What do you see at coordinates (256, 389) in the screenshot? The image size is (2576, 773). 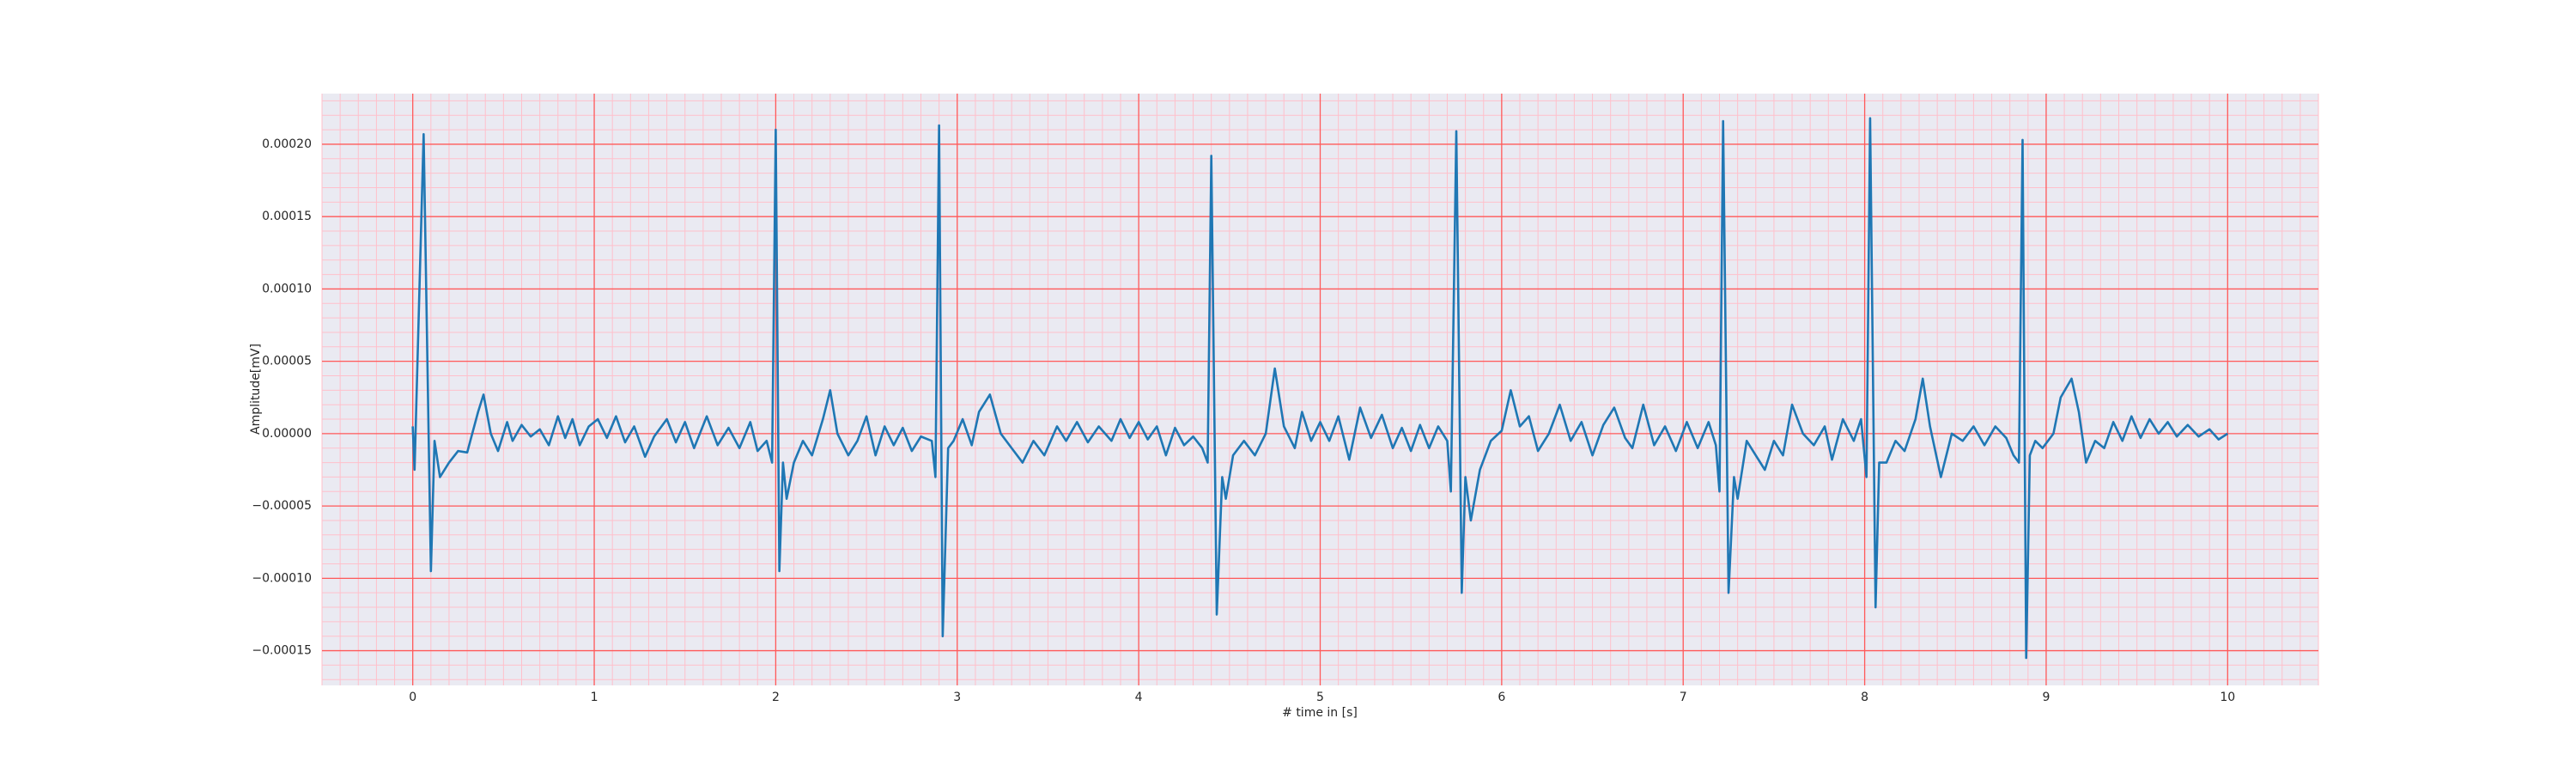 I see `y-axis-label: Amplitude[mV]` at bounding box center [256, 389].